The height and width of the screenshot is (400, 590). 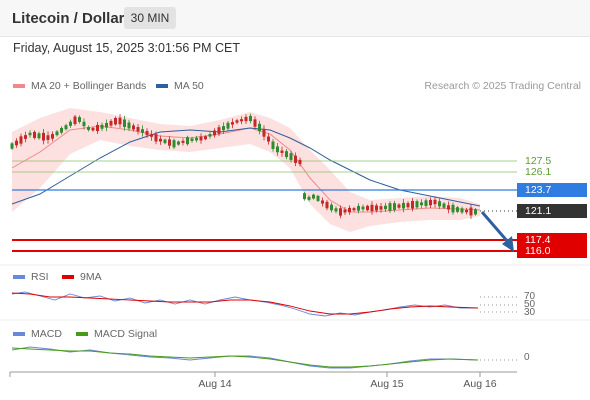 I want to click on legend-bollinger-label: MA 20 + Bollinger Bands, so click(x=89, y=86).